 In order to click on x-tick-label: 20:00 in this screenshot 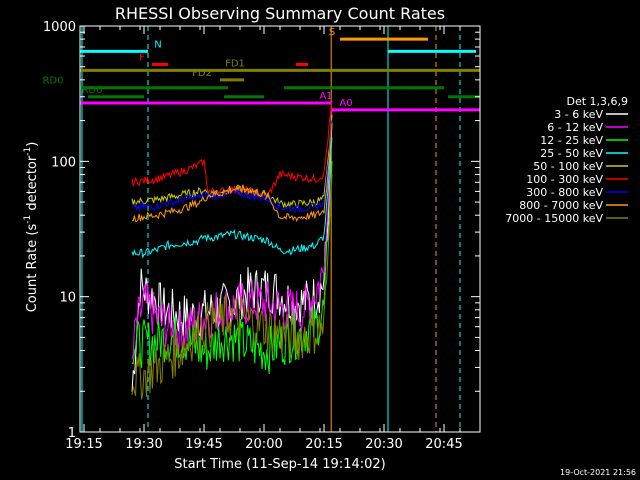, I will do `click(263, 444)`.